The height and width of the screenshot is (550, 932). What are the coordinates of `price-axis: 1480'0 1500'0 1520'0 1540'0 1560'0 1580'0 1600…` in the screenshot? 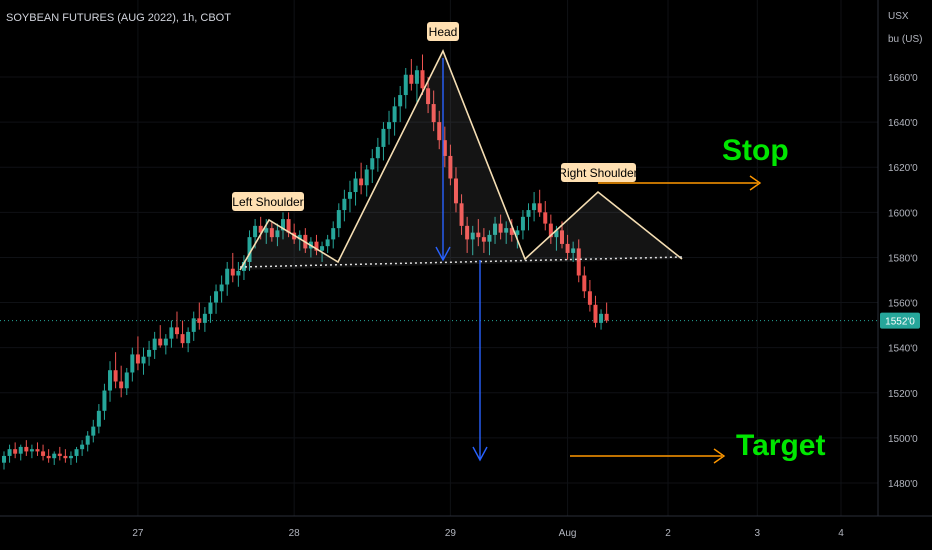 It's located at (903, 281).